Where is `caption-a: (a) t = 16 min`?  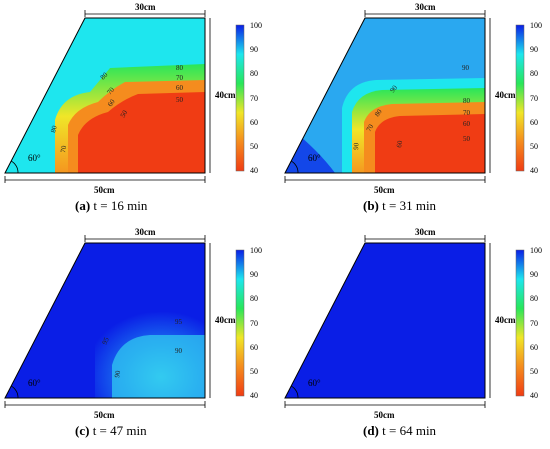 caption-a: (a) t = 16 min is located at coordinates (111, 206).